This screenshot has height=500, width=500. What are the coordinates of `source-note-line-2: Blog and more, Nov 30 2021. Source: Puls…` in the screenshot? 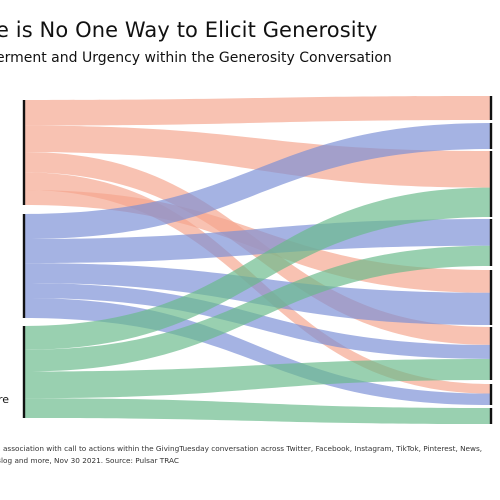 It's located at (89, 460).